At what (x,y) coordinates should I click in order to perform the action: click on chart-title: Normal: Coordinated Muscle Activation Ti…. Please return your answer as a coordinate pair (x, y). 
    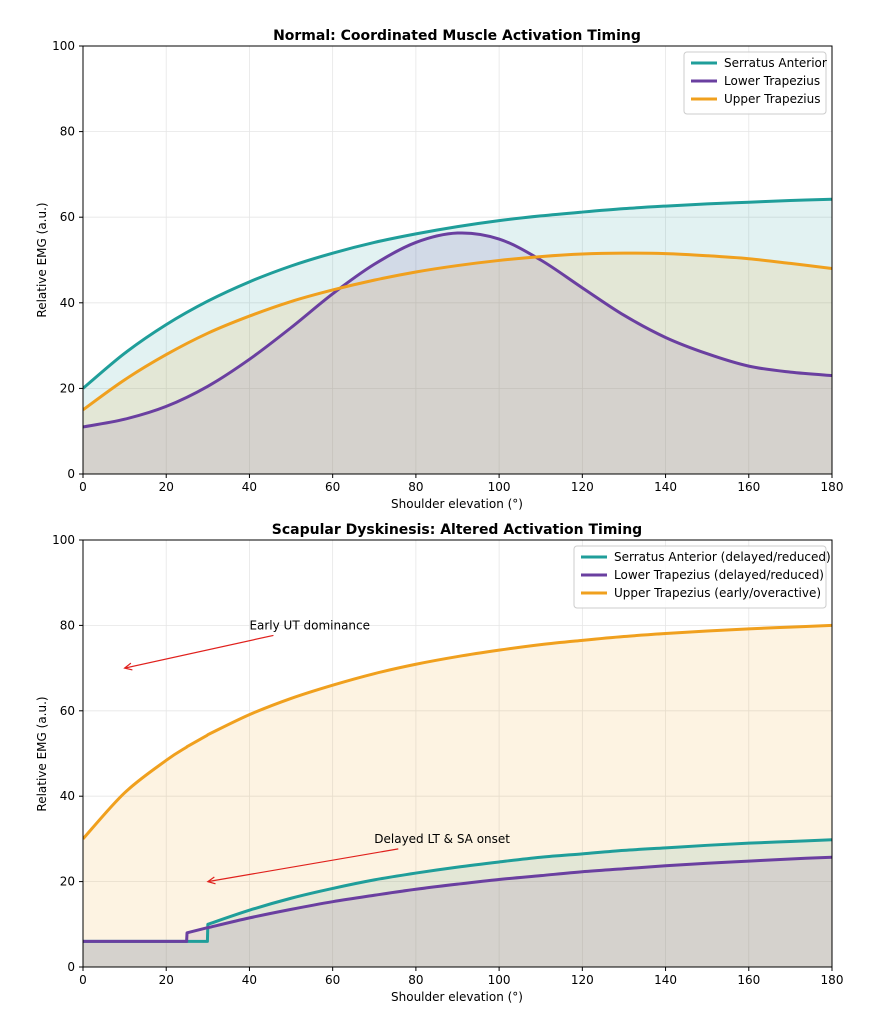
    Looking at the image, I should click on (457, 36).